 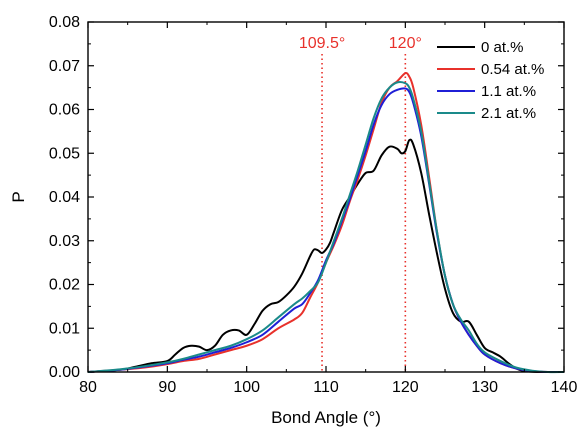 I want to click on y-tick-label: 0.05, so click(x=64, y=153).